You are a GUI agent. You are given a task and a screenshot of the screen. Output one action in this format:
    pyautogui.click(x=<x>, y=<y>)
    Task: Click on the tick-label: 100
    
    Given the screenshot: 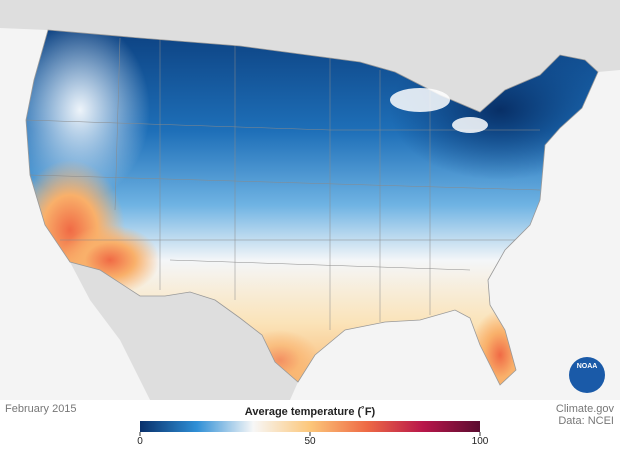 What is the action you would take?
    pyautogui.click(x=480, y=441)
    